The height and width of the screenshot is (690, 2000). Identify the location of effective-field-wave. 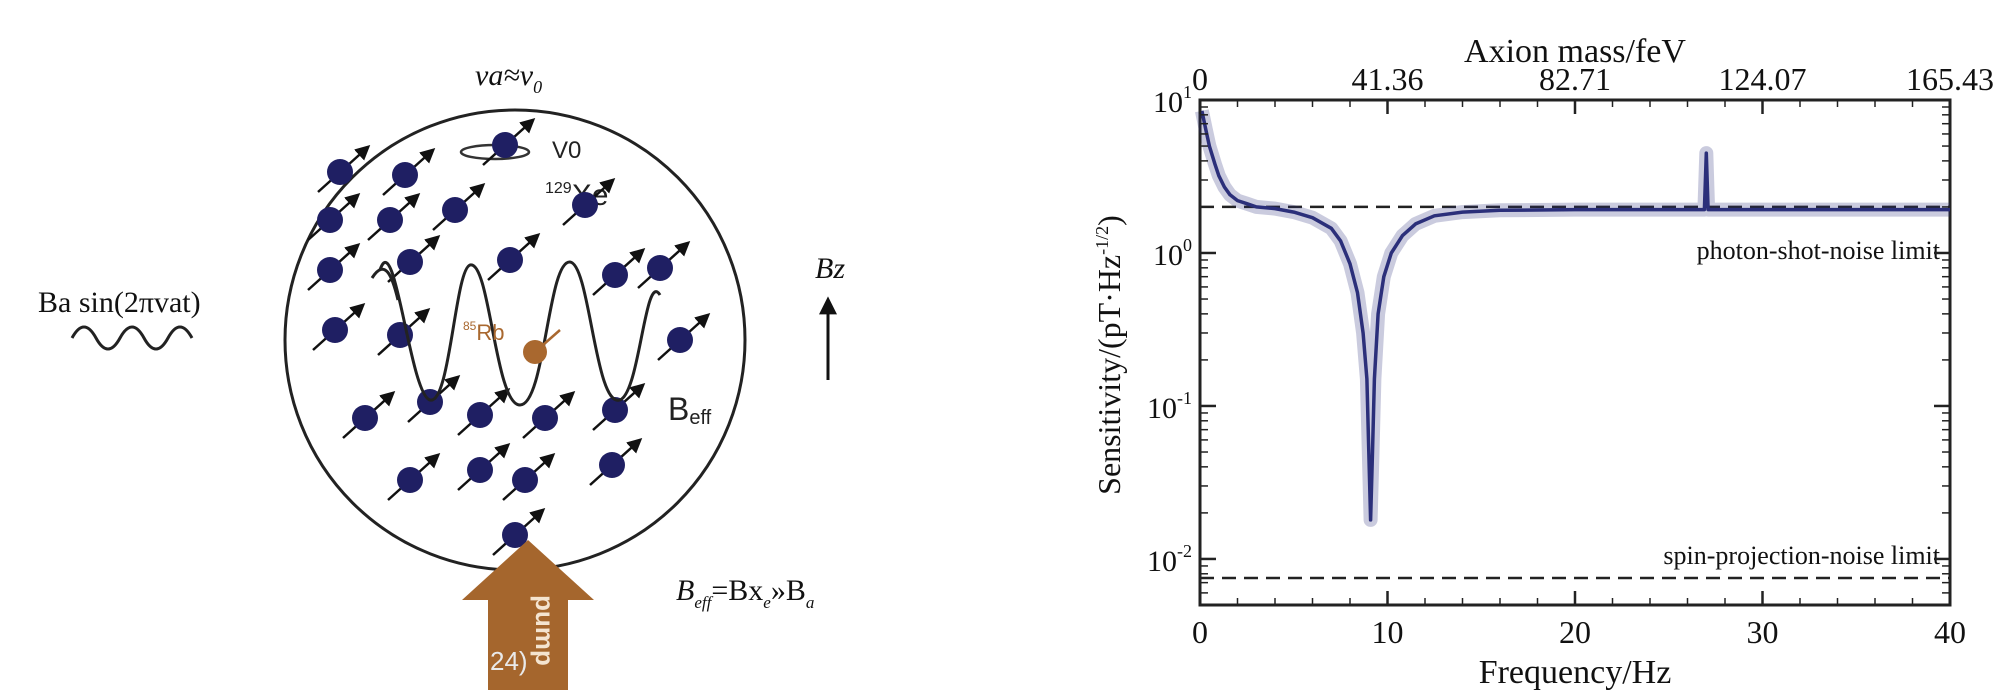
(520, 333).